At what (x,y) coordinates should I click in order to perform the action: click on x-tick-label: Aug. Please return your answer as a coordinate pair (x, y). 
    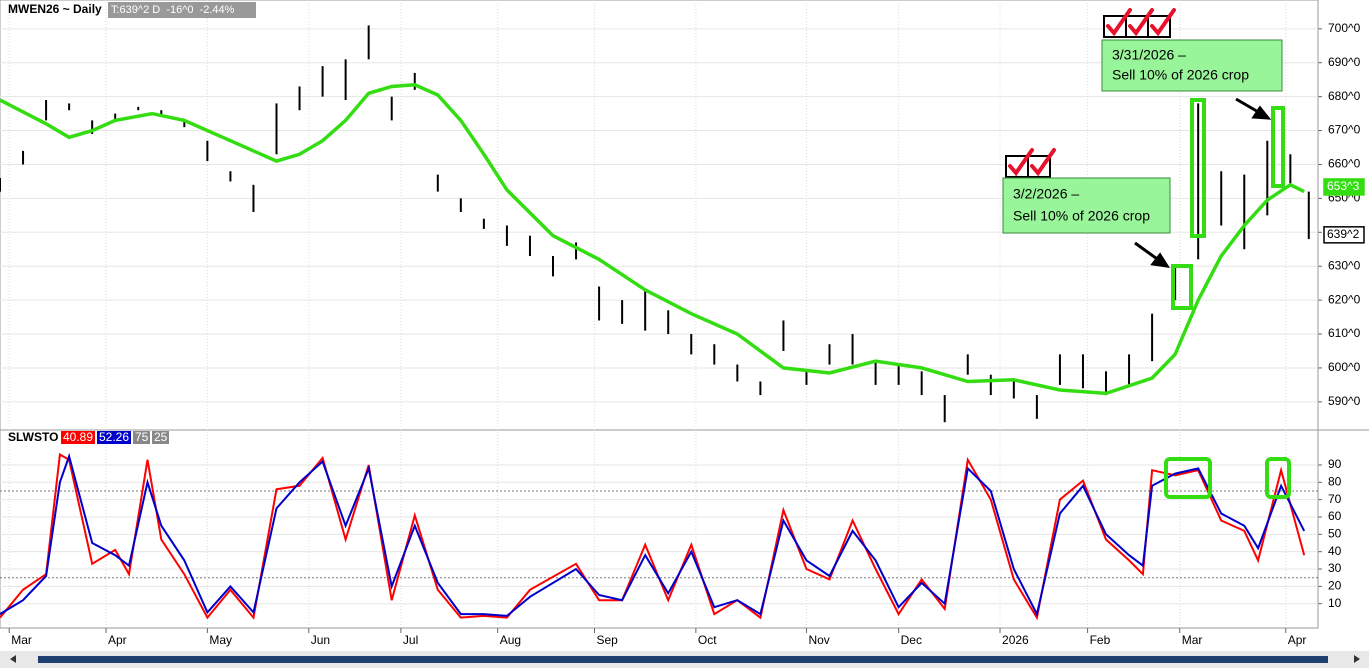
    Looking at the image, I should click on (510, 640).